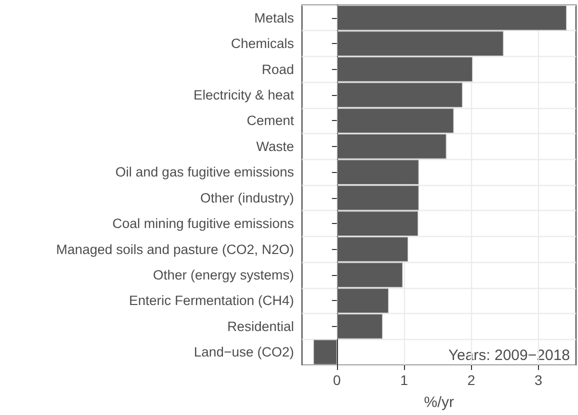 The width and height of the screenshot is (578, 415). Describe the element at coordinates (244, 352) in the screenshot. I see `y-tick-label: Land−use (CO2)` at that location.